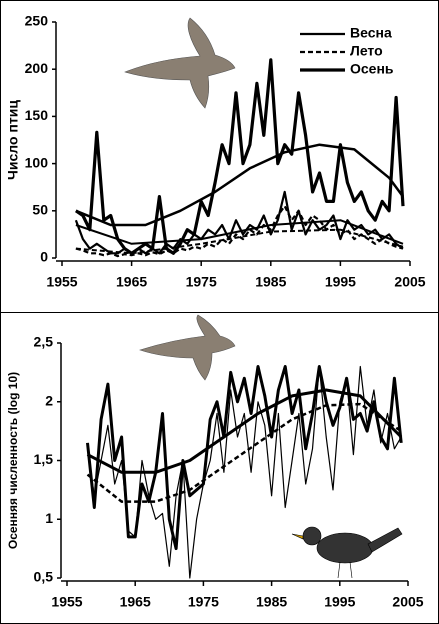  Describe the element at coordinates (366, 51) in the screenshot. I see `legend-label: Лето` at that location.